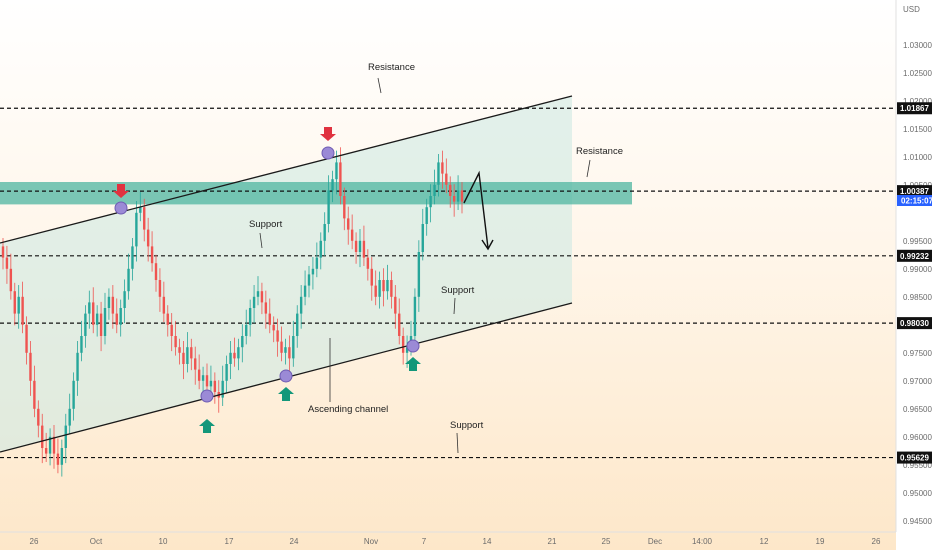 This screenshot has width=932, height=550. I want to click on price-tick: 0.96000, so click(917, 437).